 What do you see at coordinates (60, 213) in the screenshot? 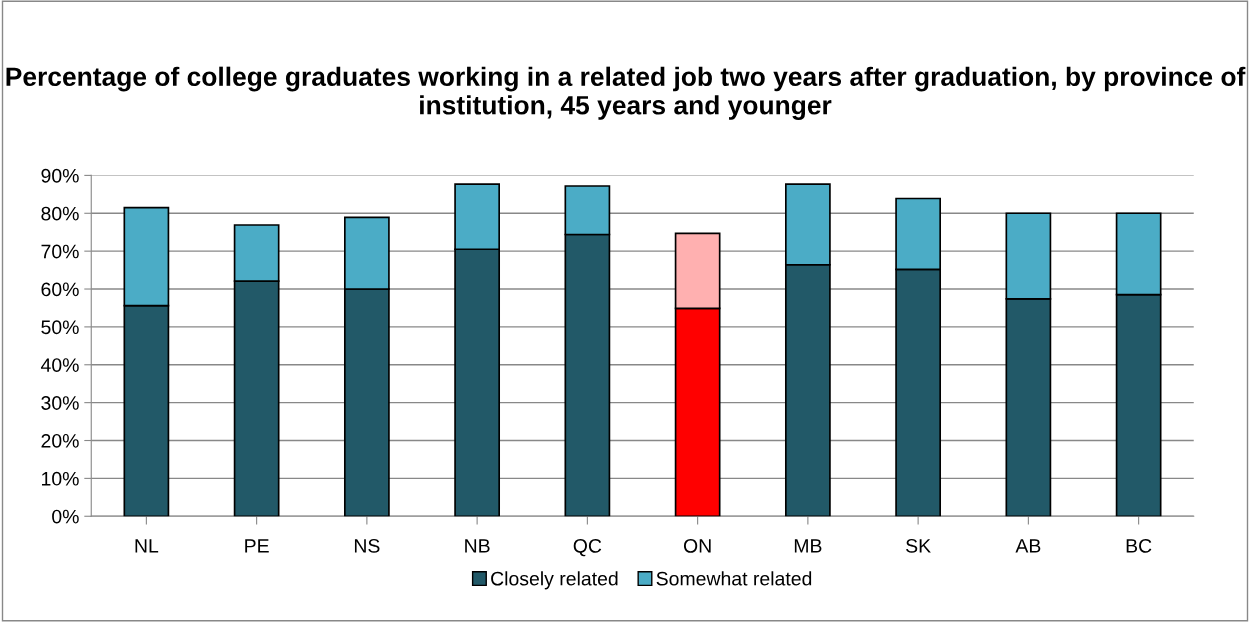
I see `y-tick-label: 80%` at bounding box center [60, 213].